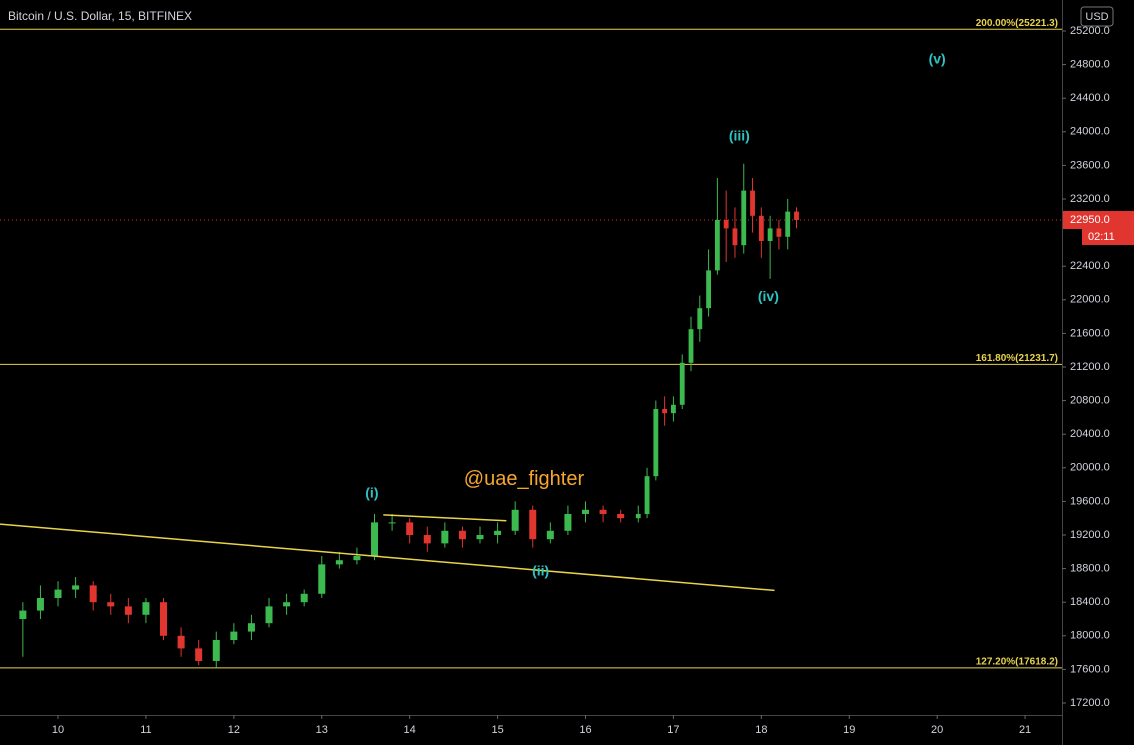 The height and width of the screenshot is (745, 1134). What do you see at coordinates (322, 730) in the screenshot?
I see `x-tick-label: 13` at bounding box center [322, 730].